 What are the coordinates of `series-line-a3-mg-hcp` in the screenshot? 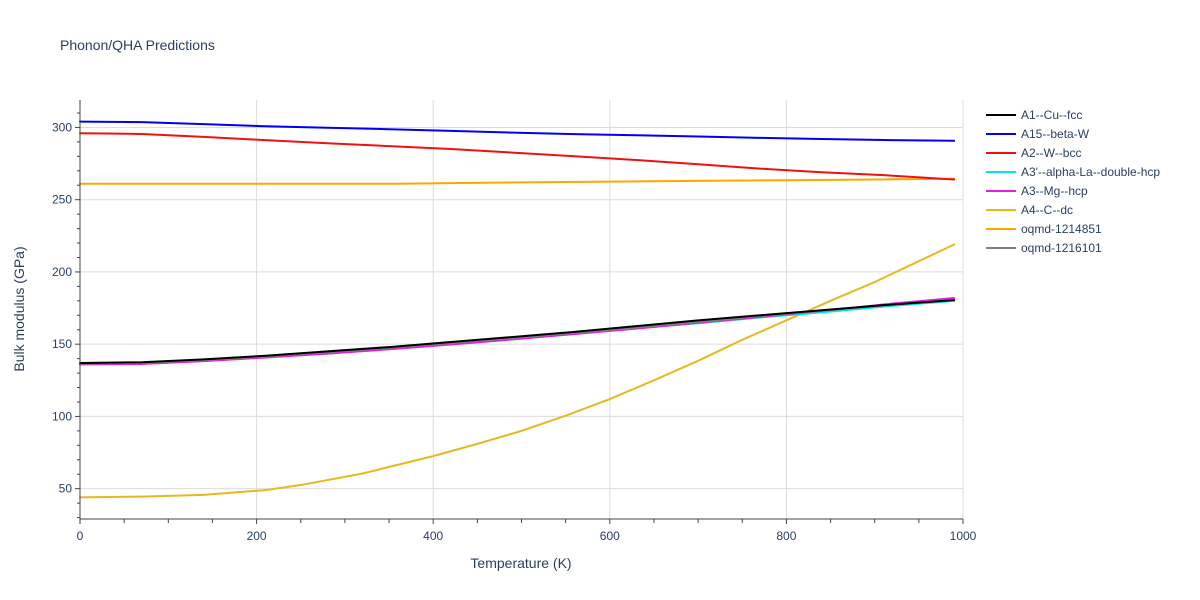 It's located at (517, 331).